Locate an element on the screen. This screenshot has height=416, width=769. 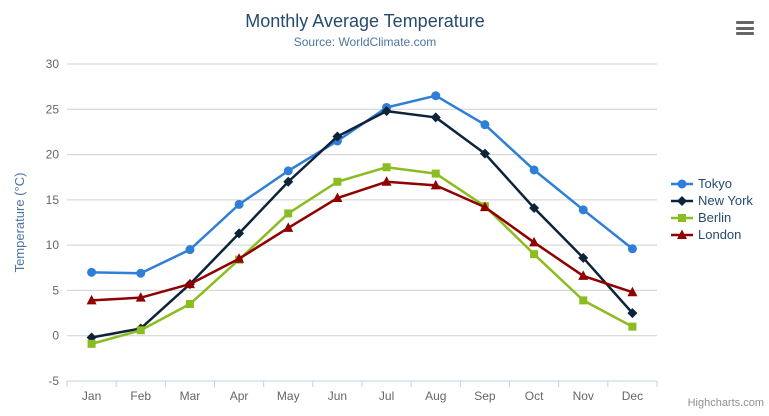
legend-item-berlin: Berlin is located at coordinates (712, 217).